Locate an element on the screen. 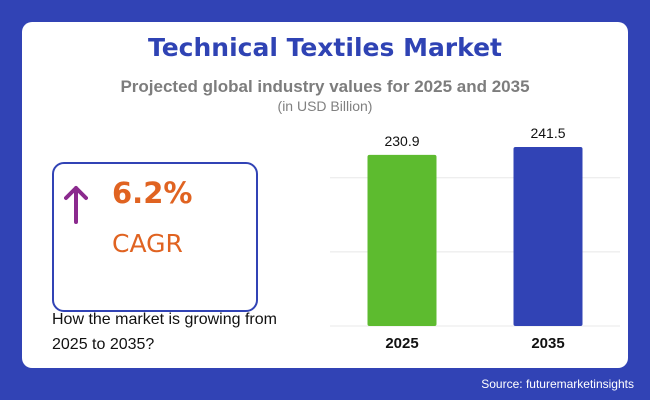 Image resolution: width=650 pixels, height=400 pixels. source-text: Source: futuremarketinsights is located at coordinates (557, 384).